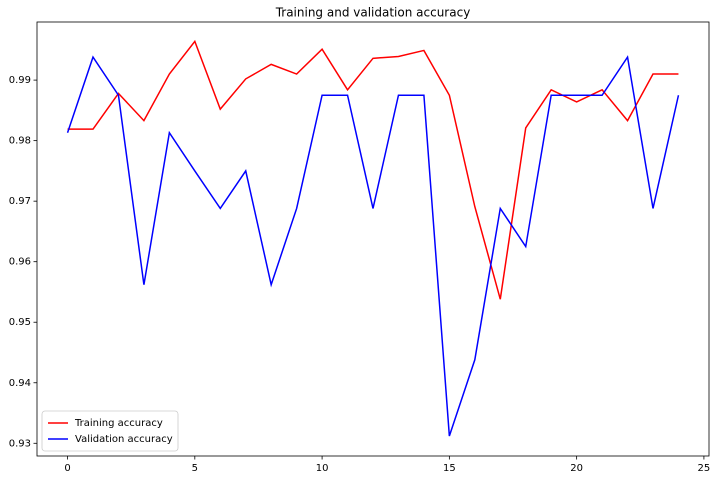 The width and height of the screenshot is (714, 486). Describe the element at coordinates (20, 443) in the screenshot. I see `y-tick-label: 0.93` at that location.